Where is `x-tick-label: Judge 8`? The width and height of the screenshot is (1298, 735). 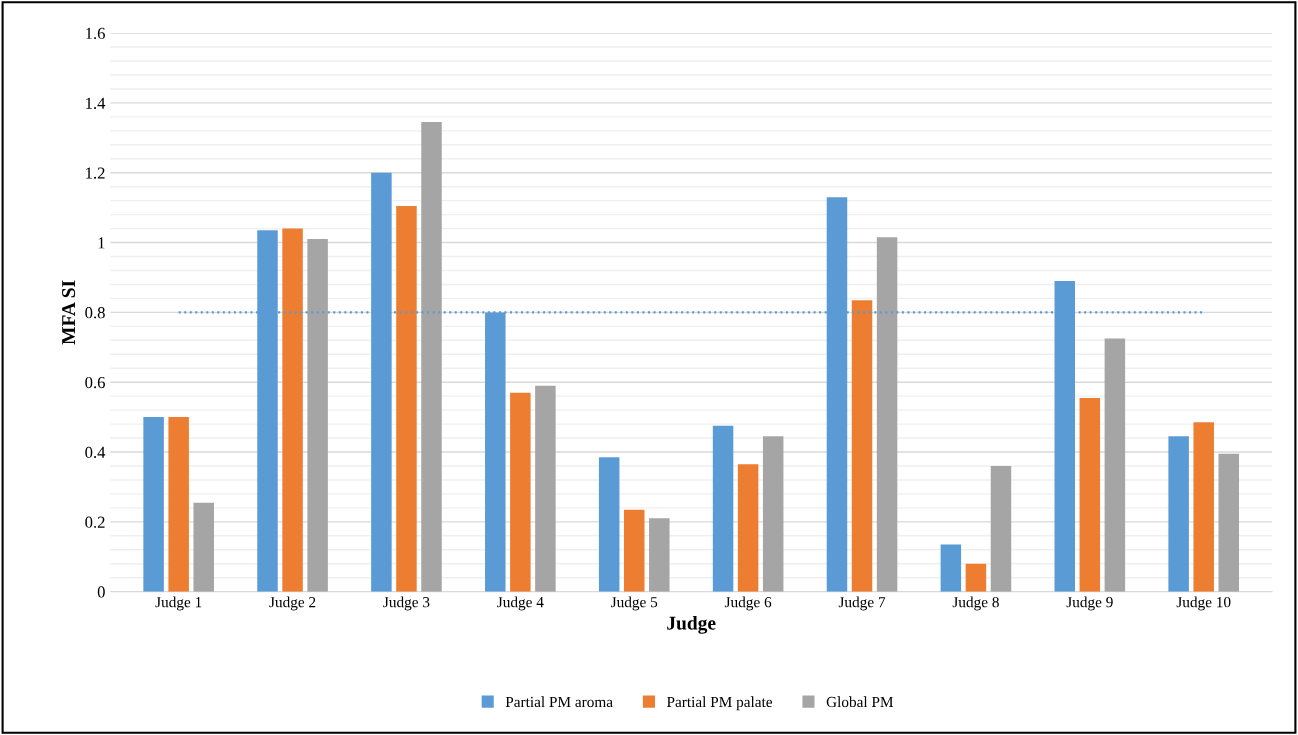
x-tick-label: Judge 8 is located at coordinates (975, 603).